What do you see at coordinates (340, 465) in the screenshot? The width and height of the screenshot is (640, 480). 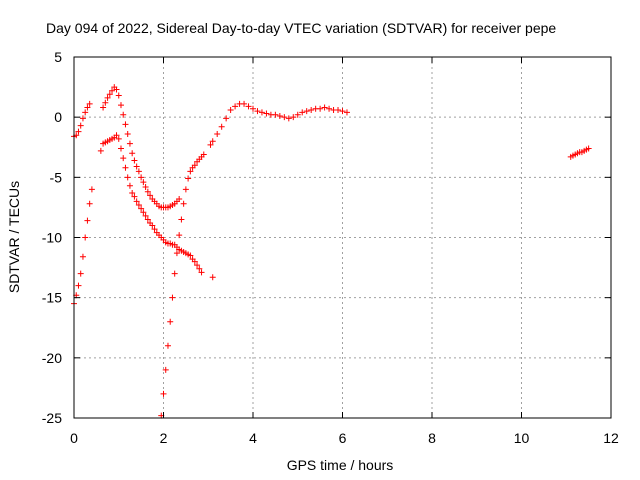 I see `x-axis-title: GPS time / hours` at bounding box center [340, 465].